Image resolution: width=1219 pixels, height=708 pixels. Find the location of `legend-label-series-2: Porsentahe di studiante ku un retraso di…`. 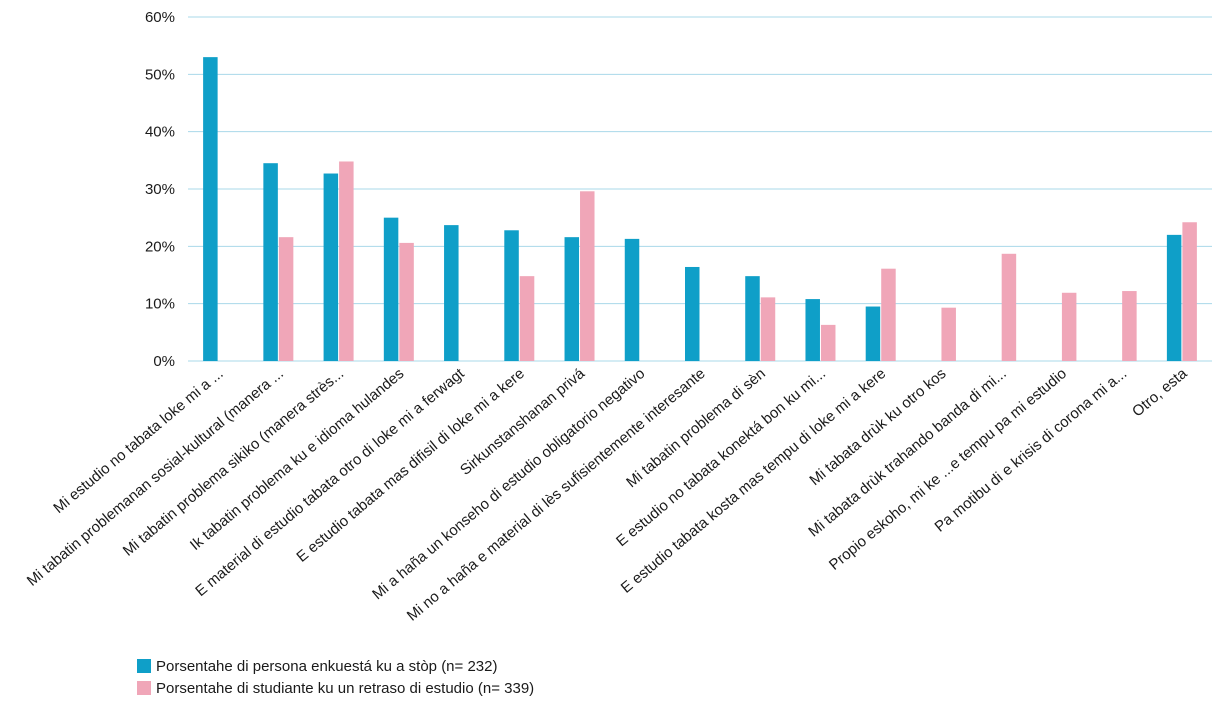

legend-label-series-2: Porsentahe di studiante ku un retraso di… is located at coordinates (345, 688).